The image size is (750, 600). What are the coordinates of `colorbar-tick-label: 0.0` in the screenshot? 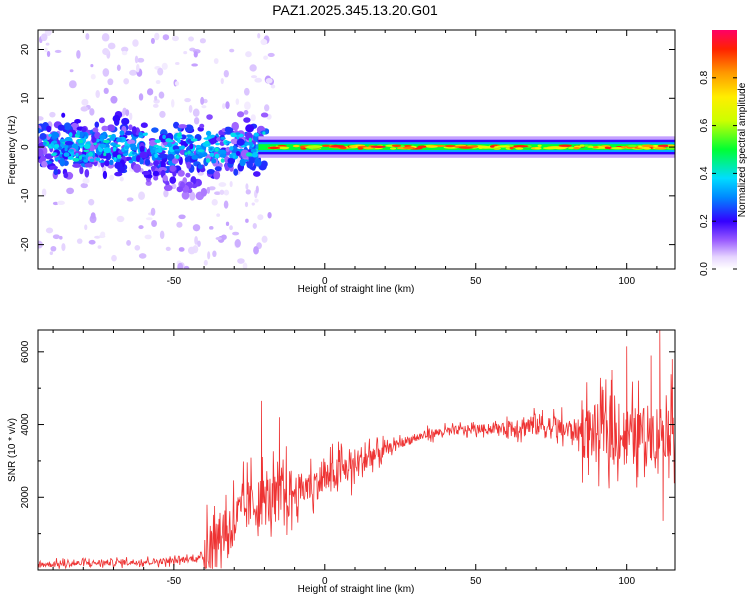 It's located at (704, 269).